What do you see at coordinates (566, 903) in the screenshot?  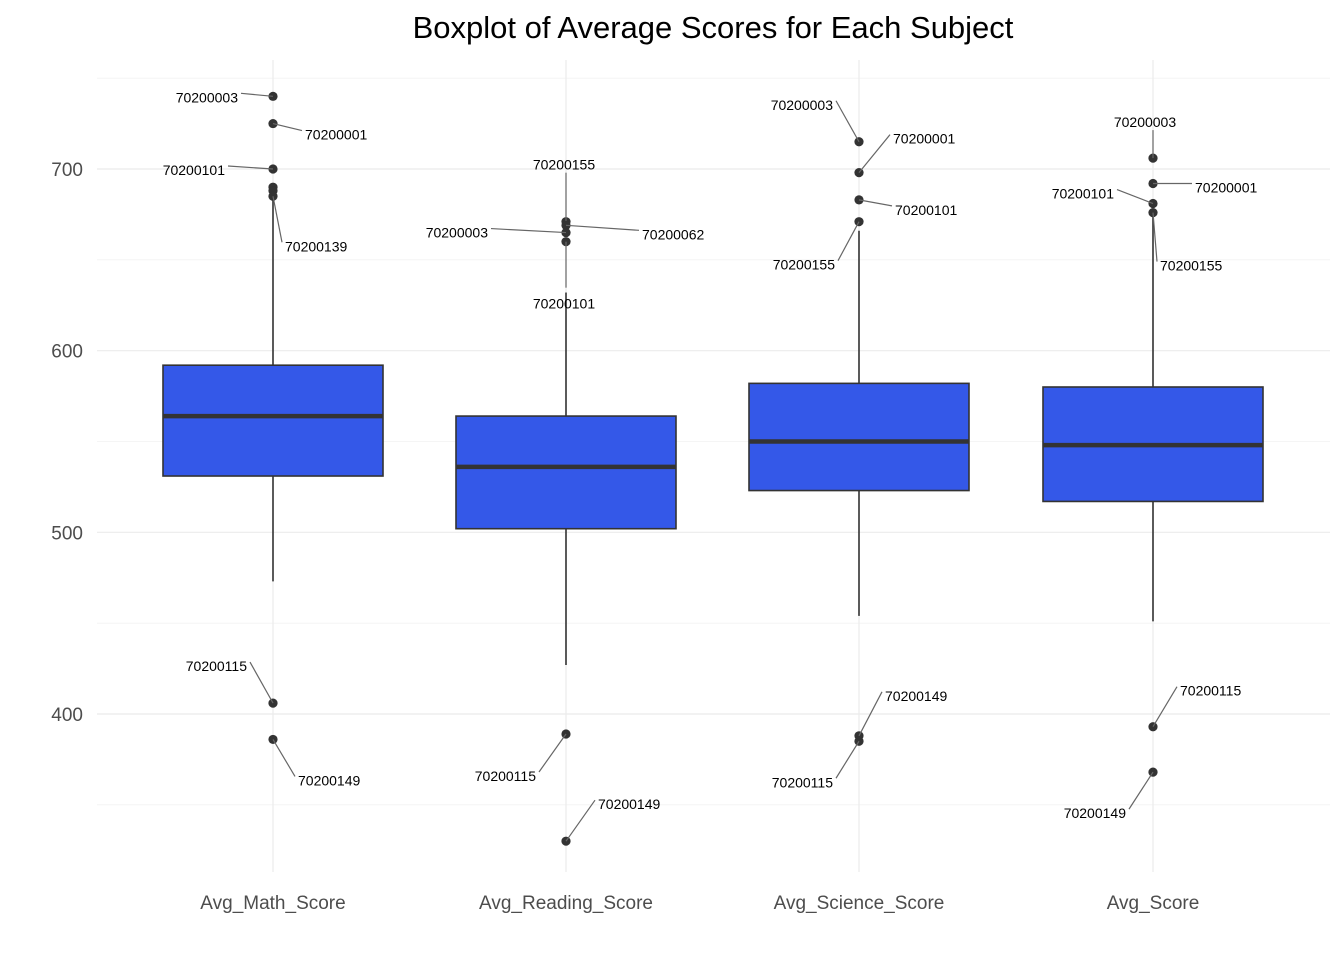 I see `x-tick-label: Avg_Reading_Score` at bounding box center [566, 903].